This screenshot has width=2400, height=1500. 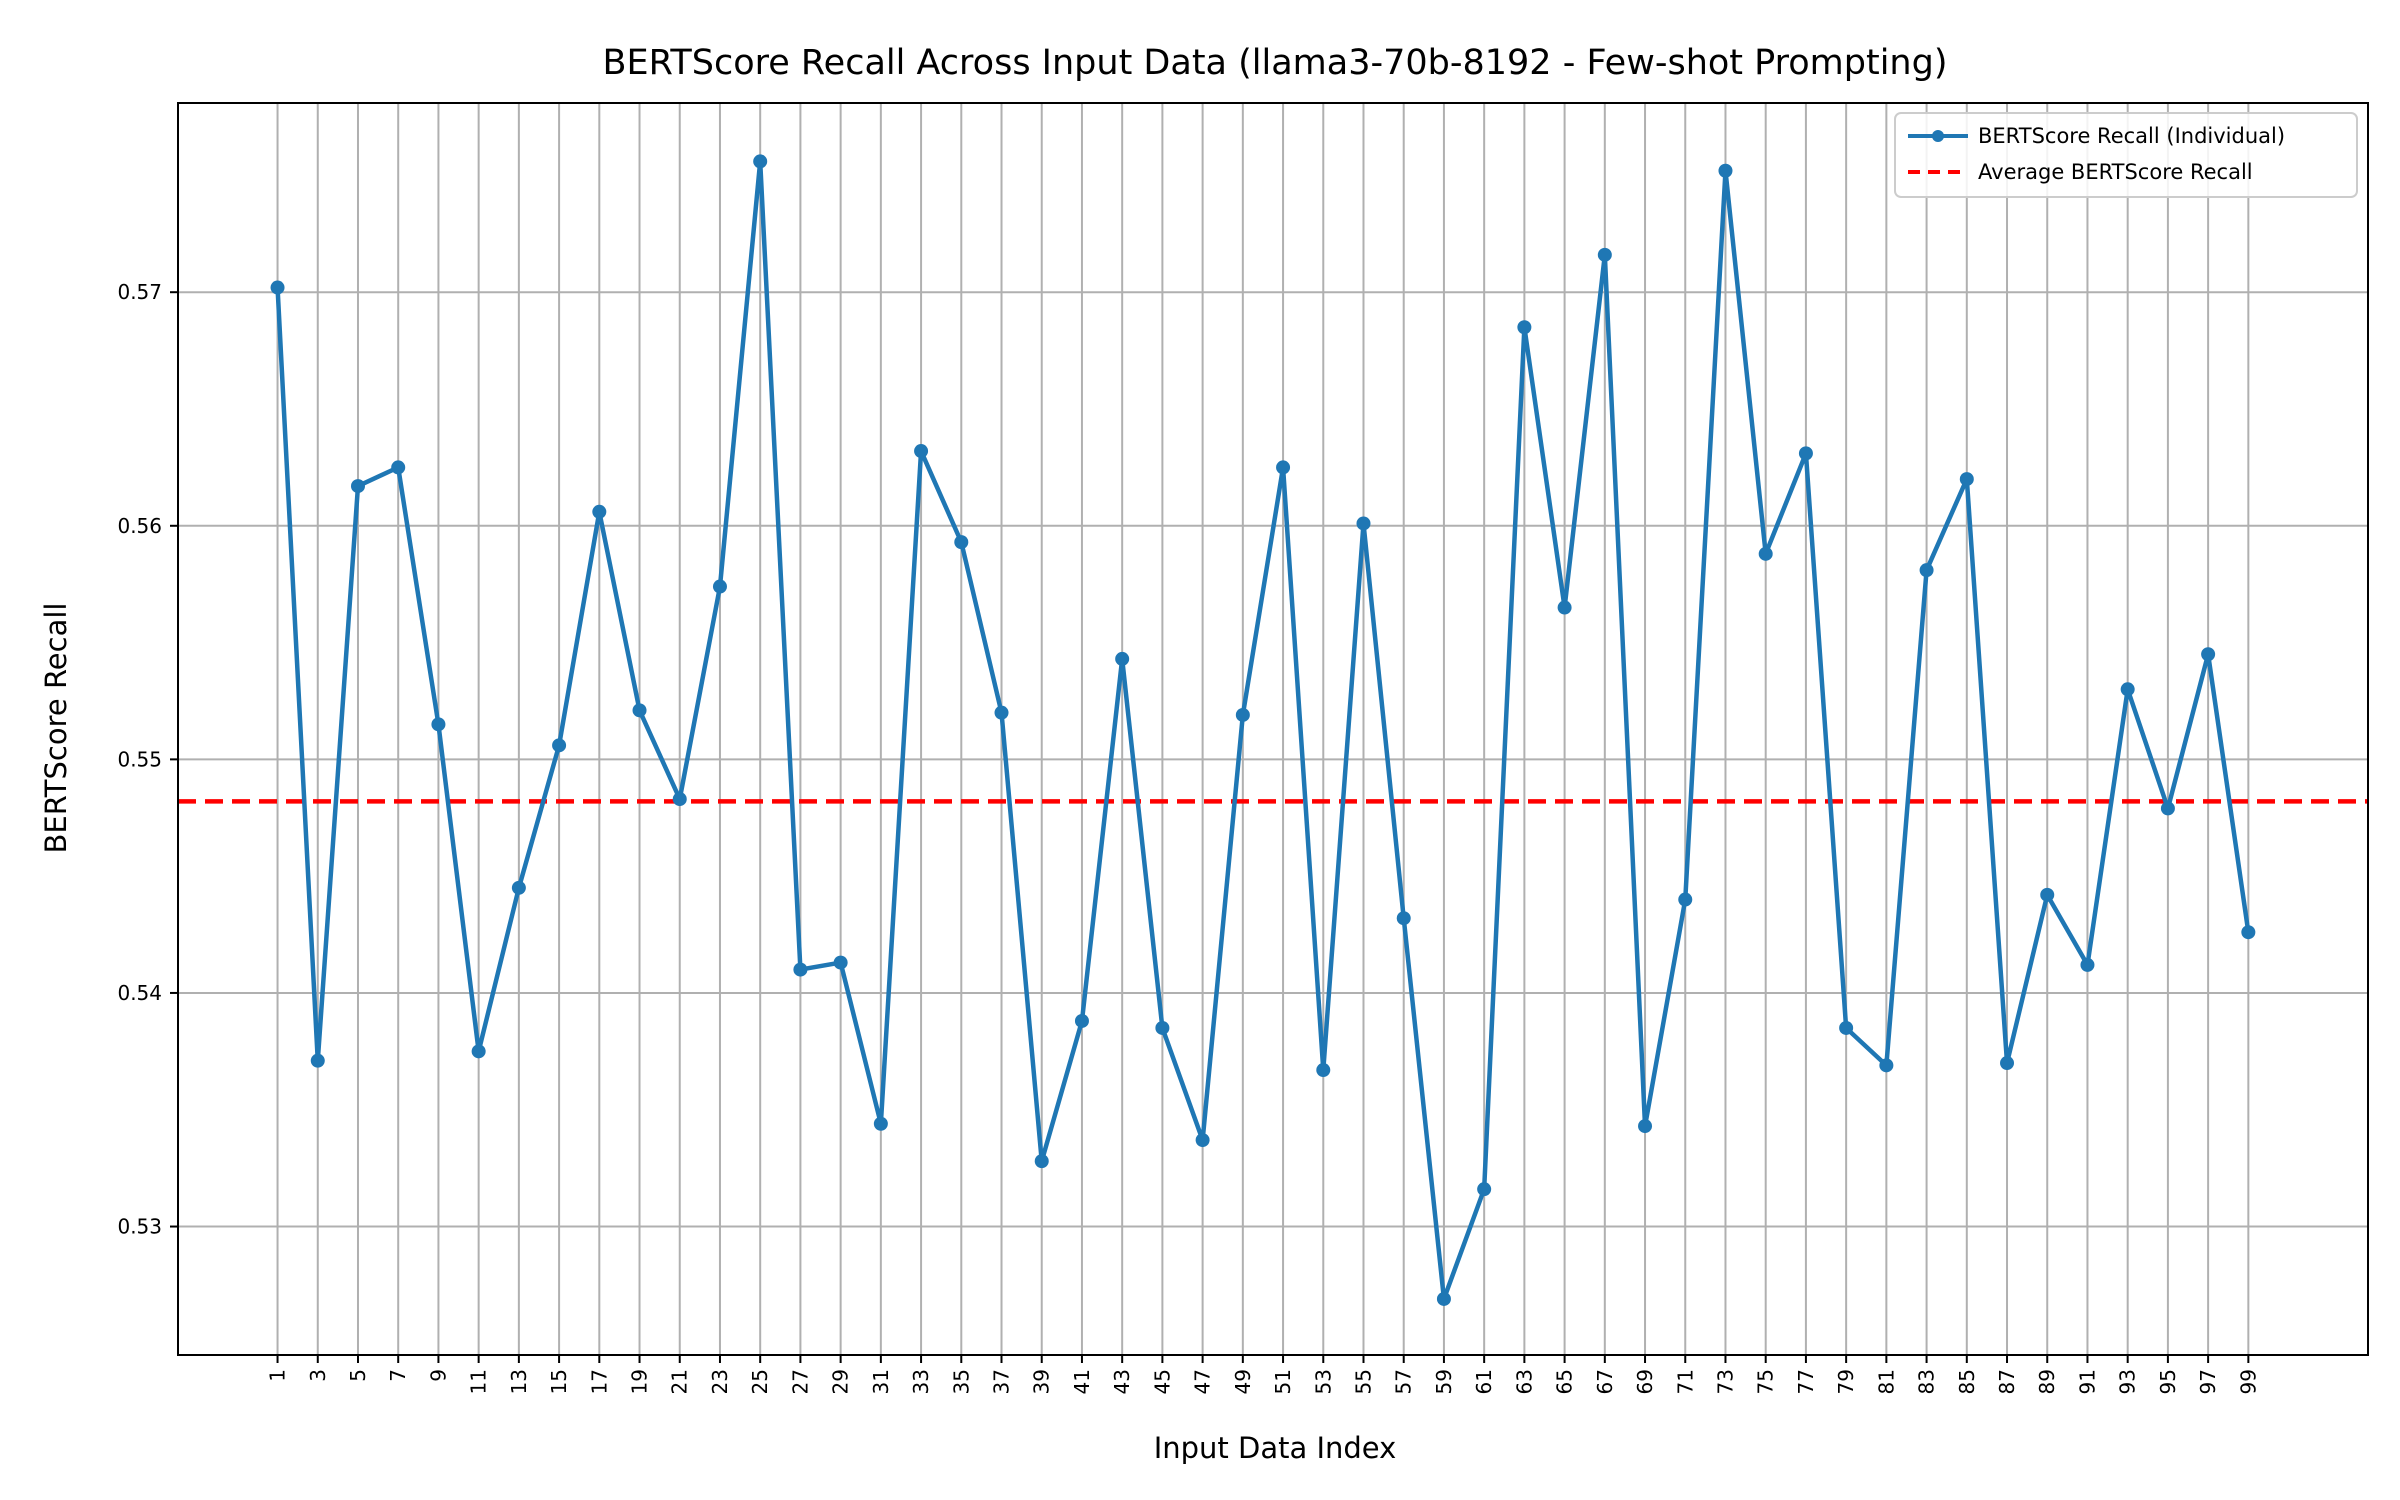 What do you see at coordinates (1082, 1381) in the screenshot?
I see `x-tick-label: 41` at bounding box center [1082, 1381].